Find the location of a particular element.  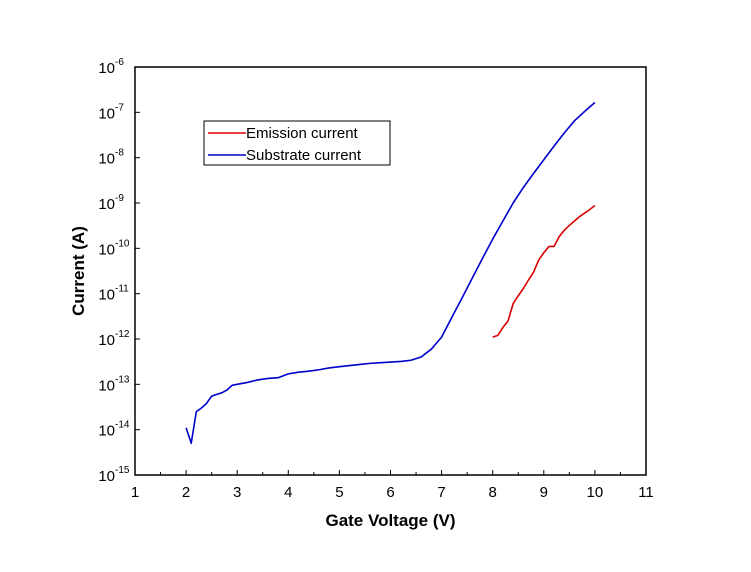

x-tick-label: 1 is located at coordinates (135, 492).